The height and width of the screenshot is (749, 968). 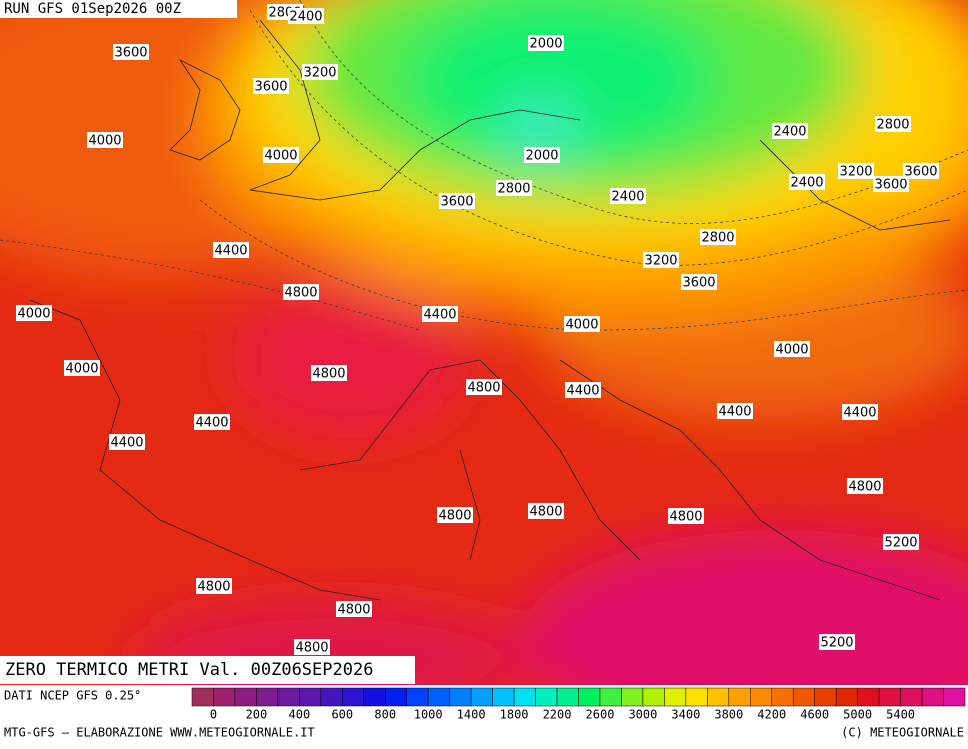 What do you see at coordinates (428, 715) in the screenshot?
I see `colorbar-tick-label: 1000` at bounding box center [428, 715].